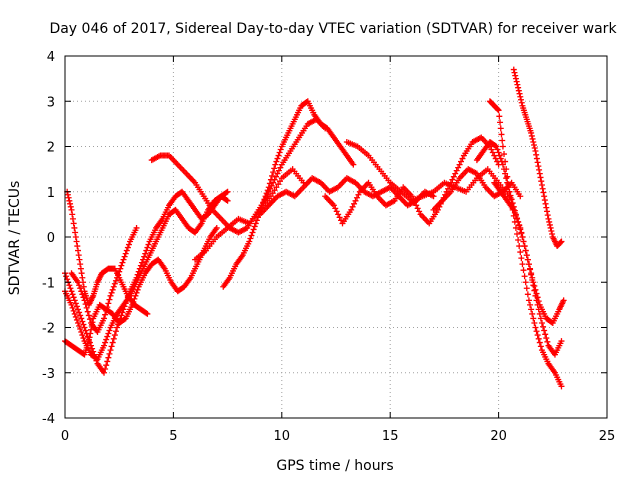 The height and width of the screenshot is (480, 640). I want to click on series-track-g, so click(288, 194).